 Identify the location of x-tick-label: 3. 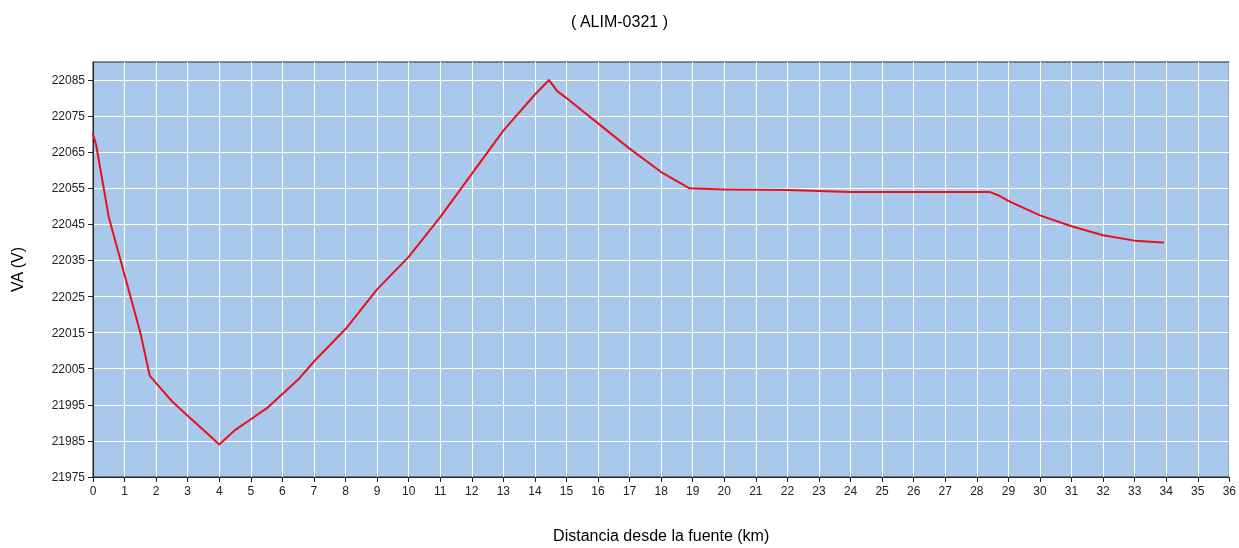
(188, 491).